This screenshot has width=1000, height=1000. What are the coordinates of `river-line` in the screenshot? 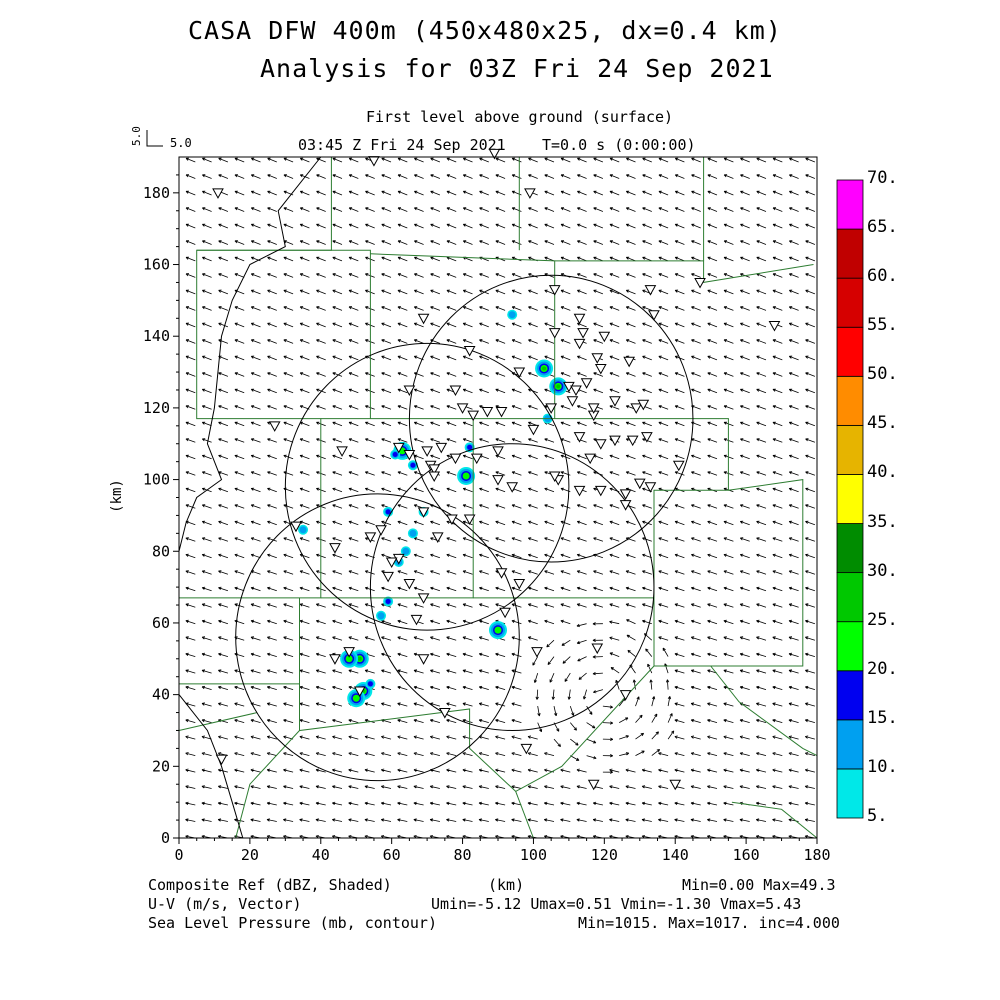 It's located at (211, 766).